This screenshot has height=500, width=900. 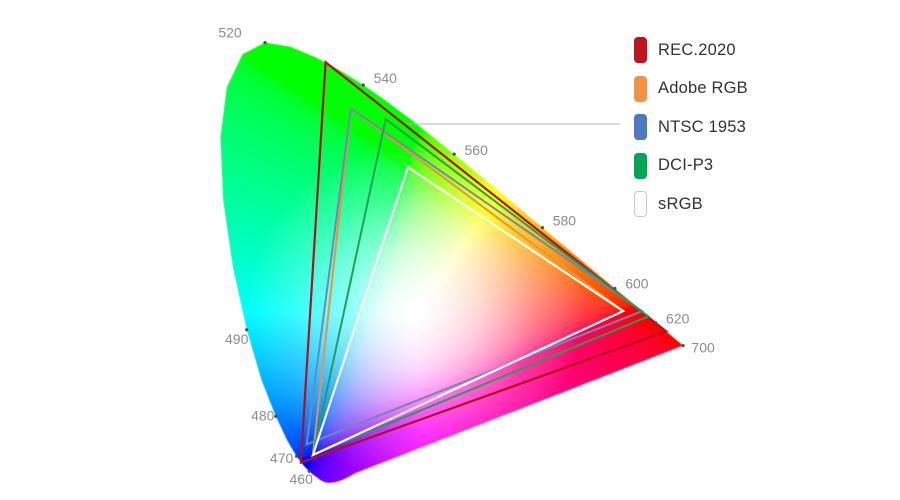 I want to click on legend-item-rec-2020: REC.2020, so click(x=691, y=50).